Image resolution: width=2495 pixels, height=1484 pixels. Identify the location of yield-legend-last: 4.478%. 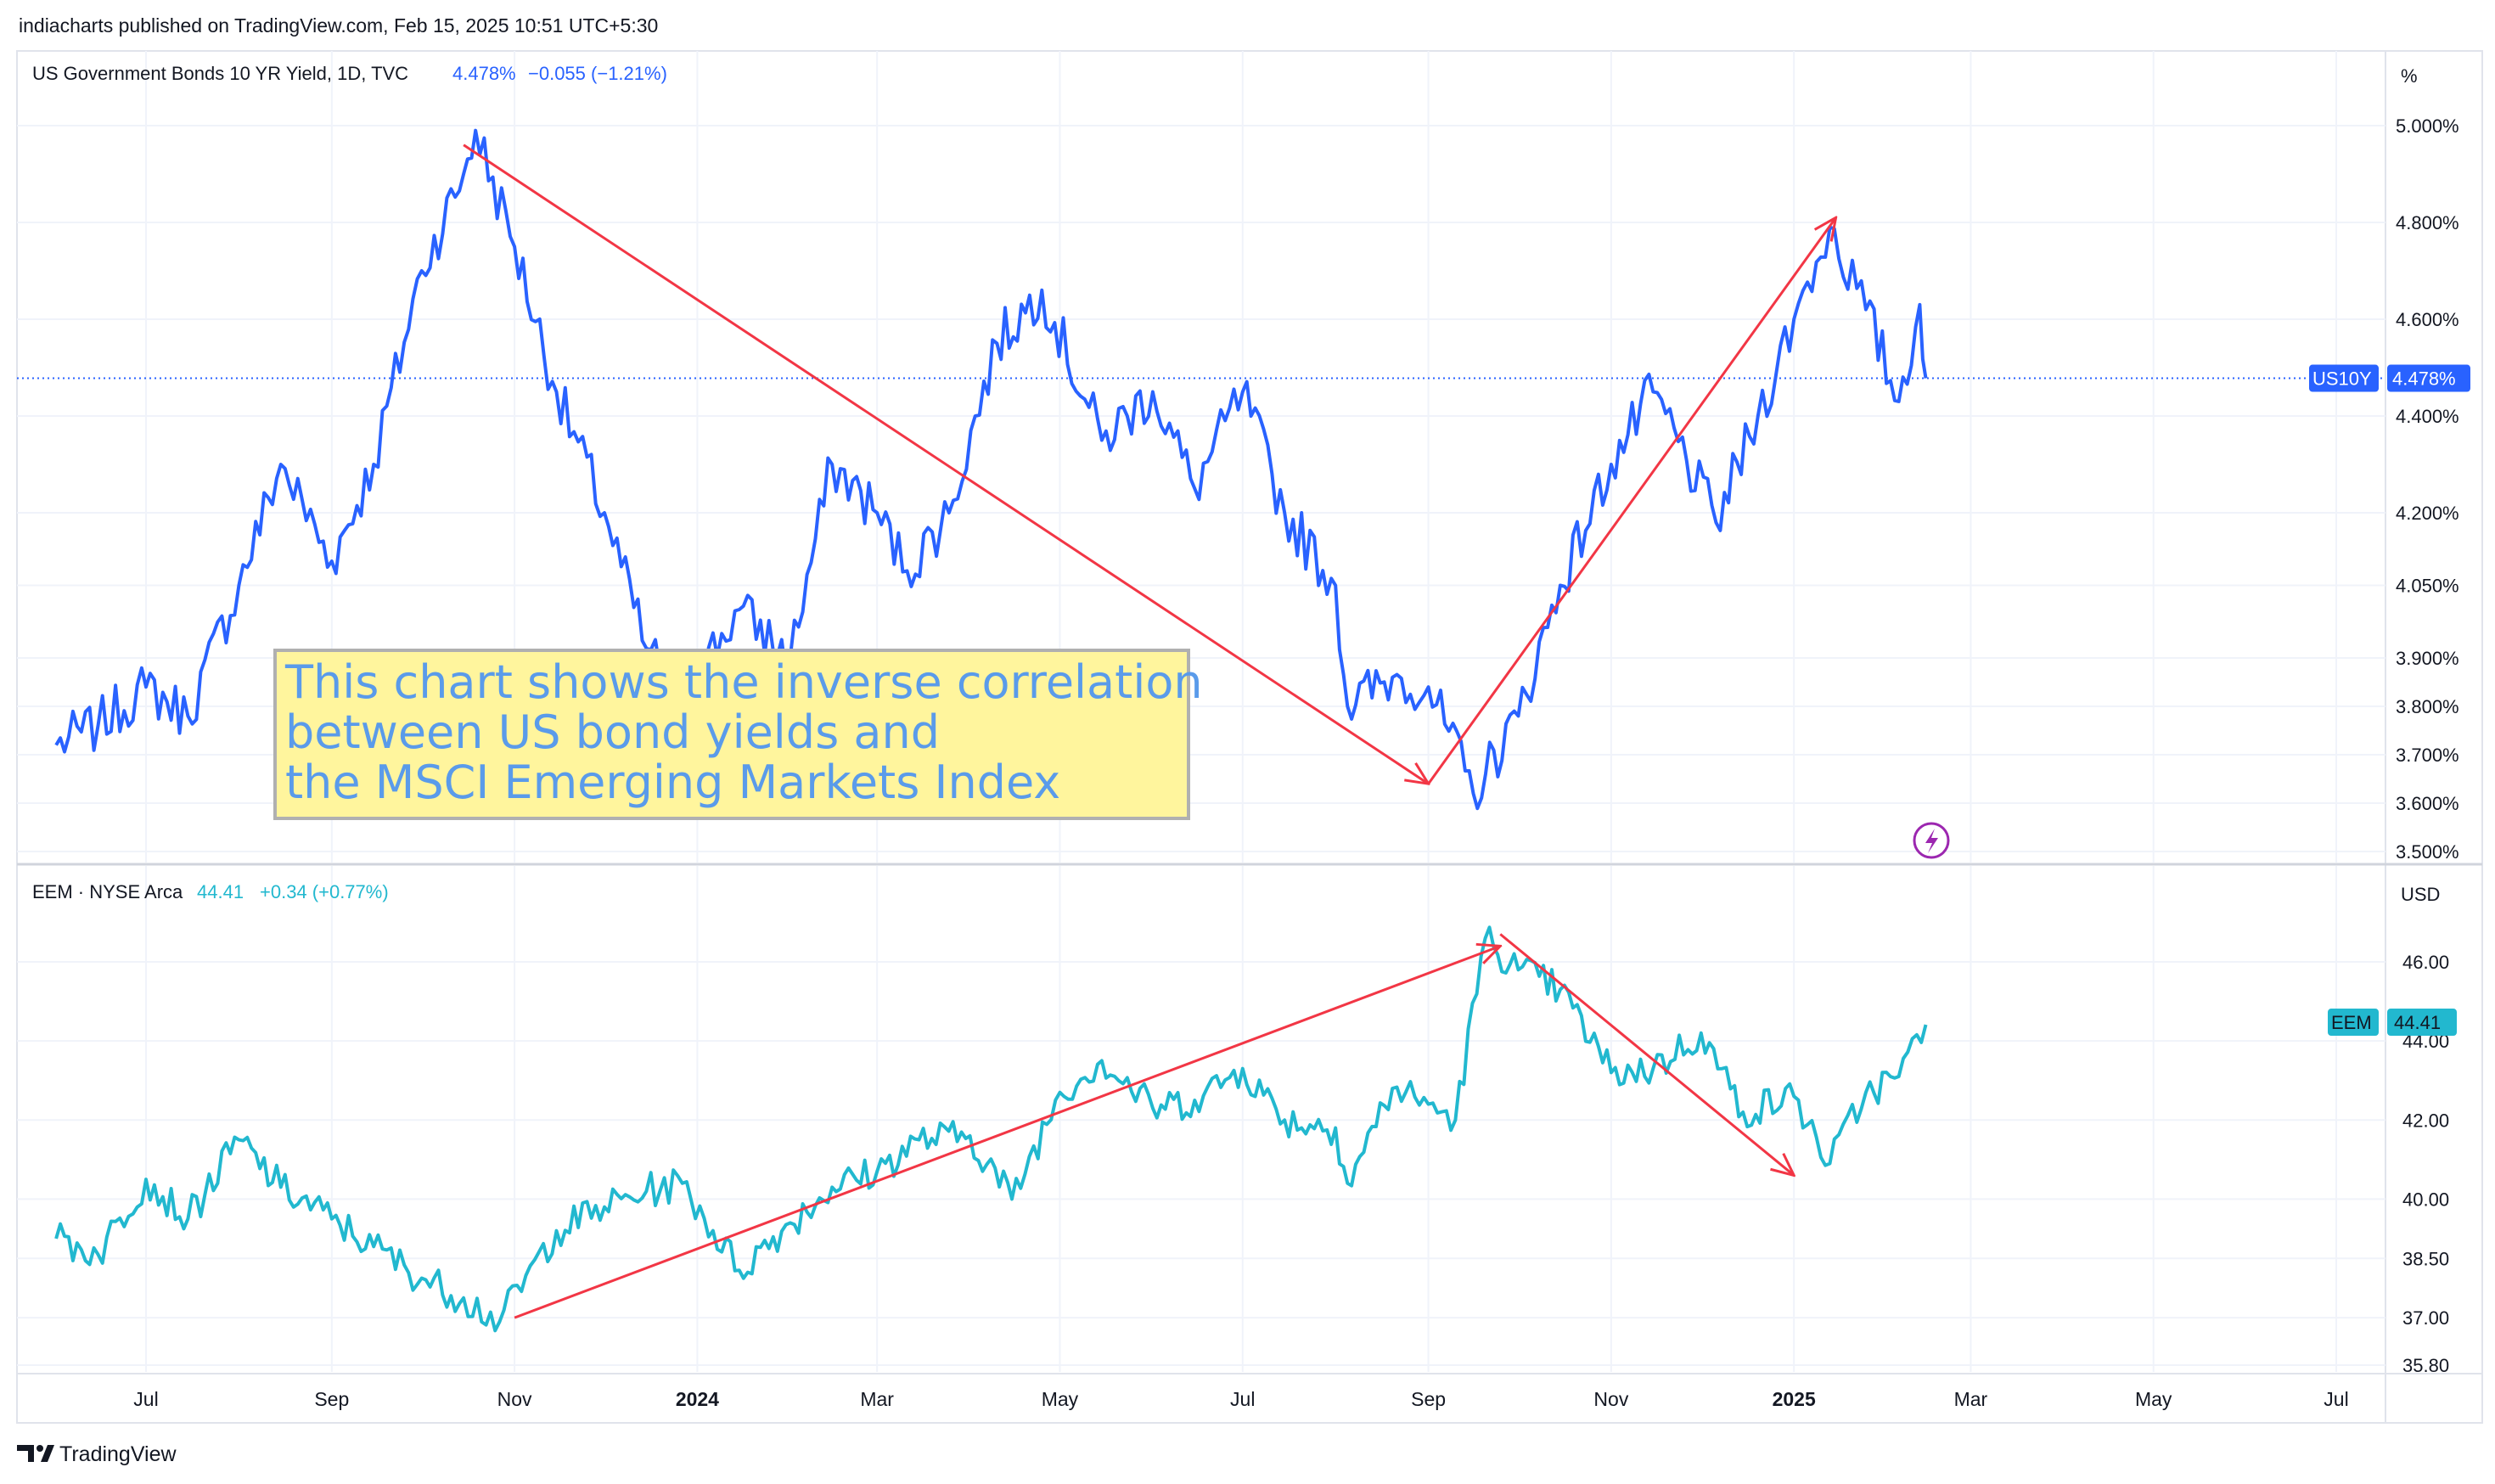
(484, 73).